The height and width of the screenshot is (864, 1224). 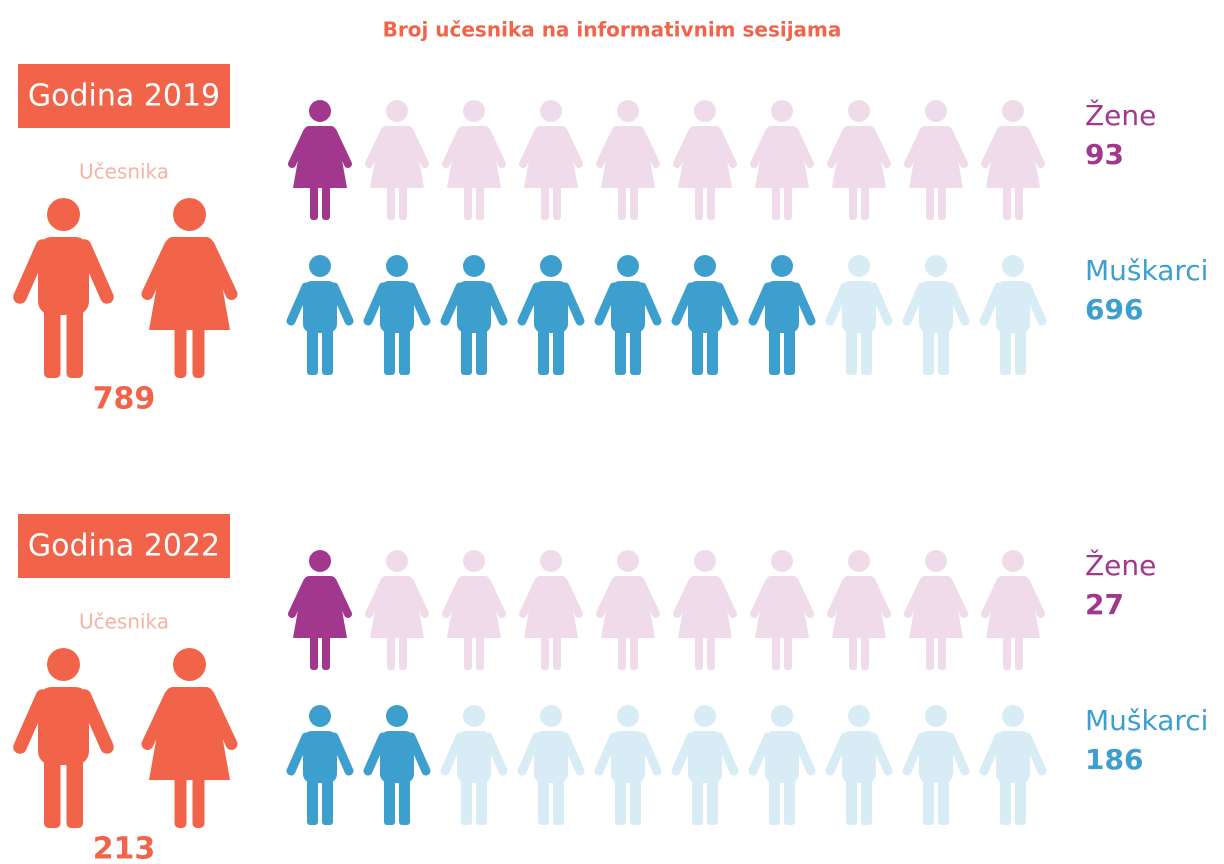 What do you see at coordinates (124, 399) in the screenshot?
I see `total-value: 789` at bounding box center [124, 399].